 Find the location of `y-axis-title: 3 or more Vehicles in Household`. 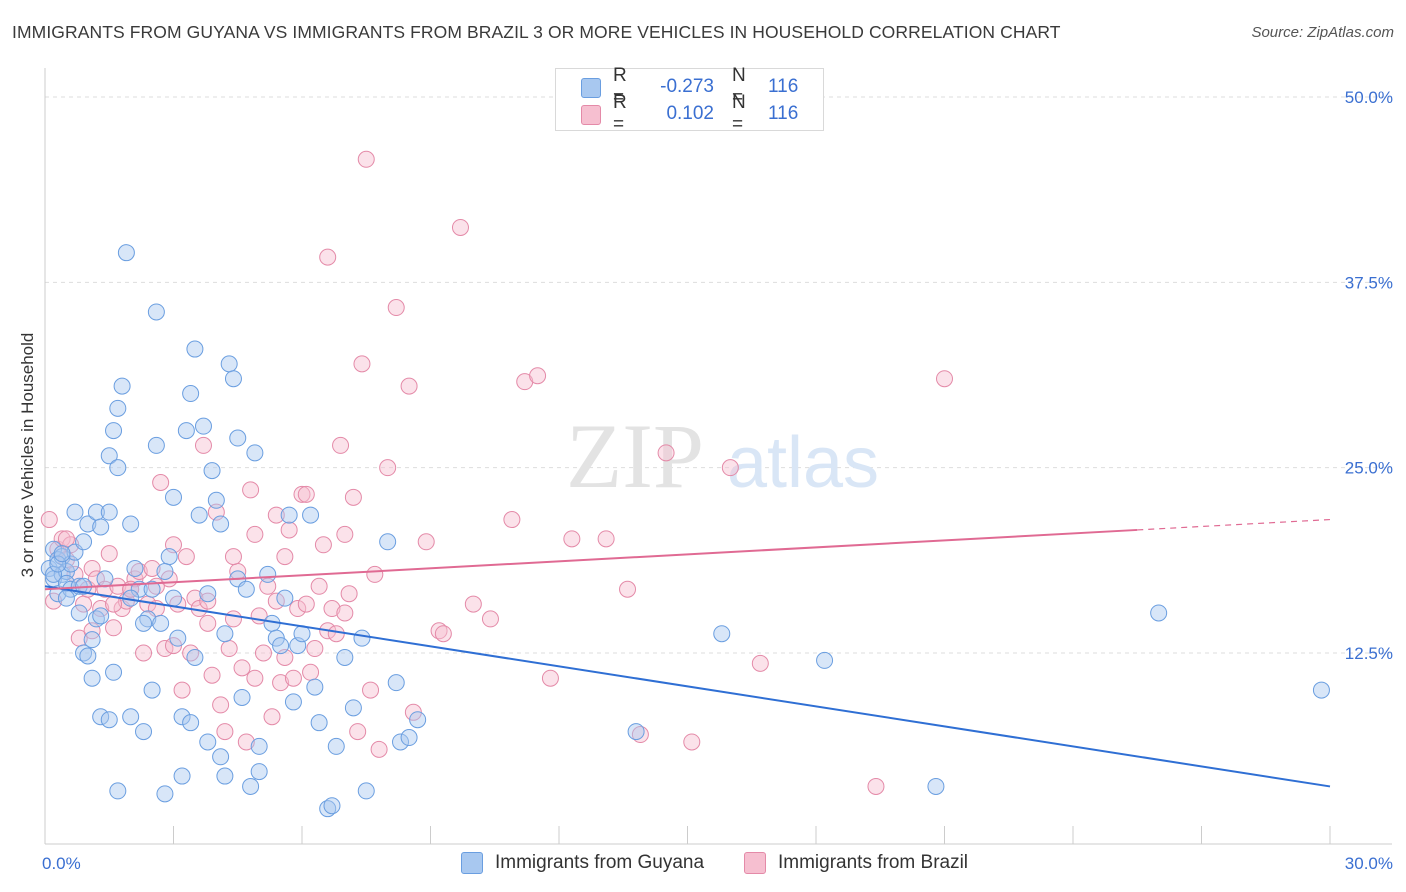

y-axis-title: 3 or more Vehicles in Household is located at coordinates (27, 455).